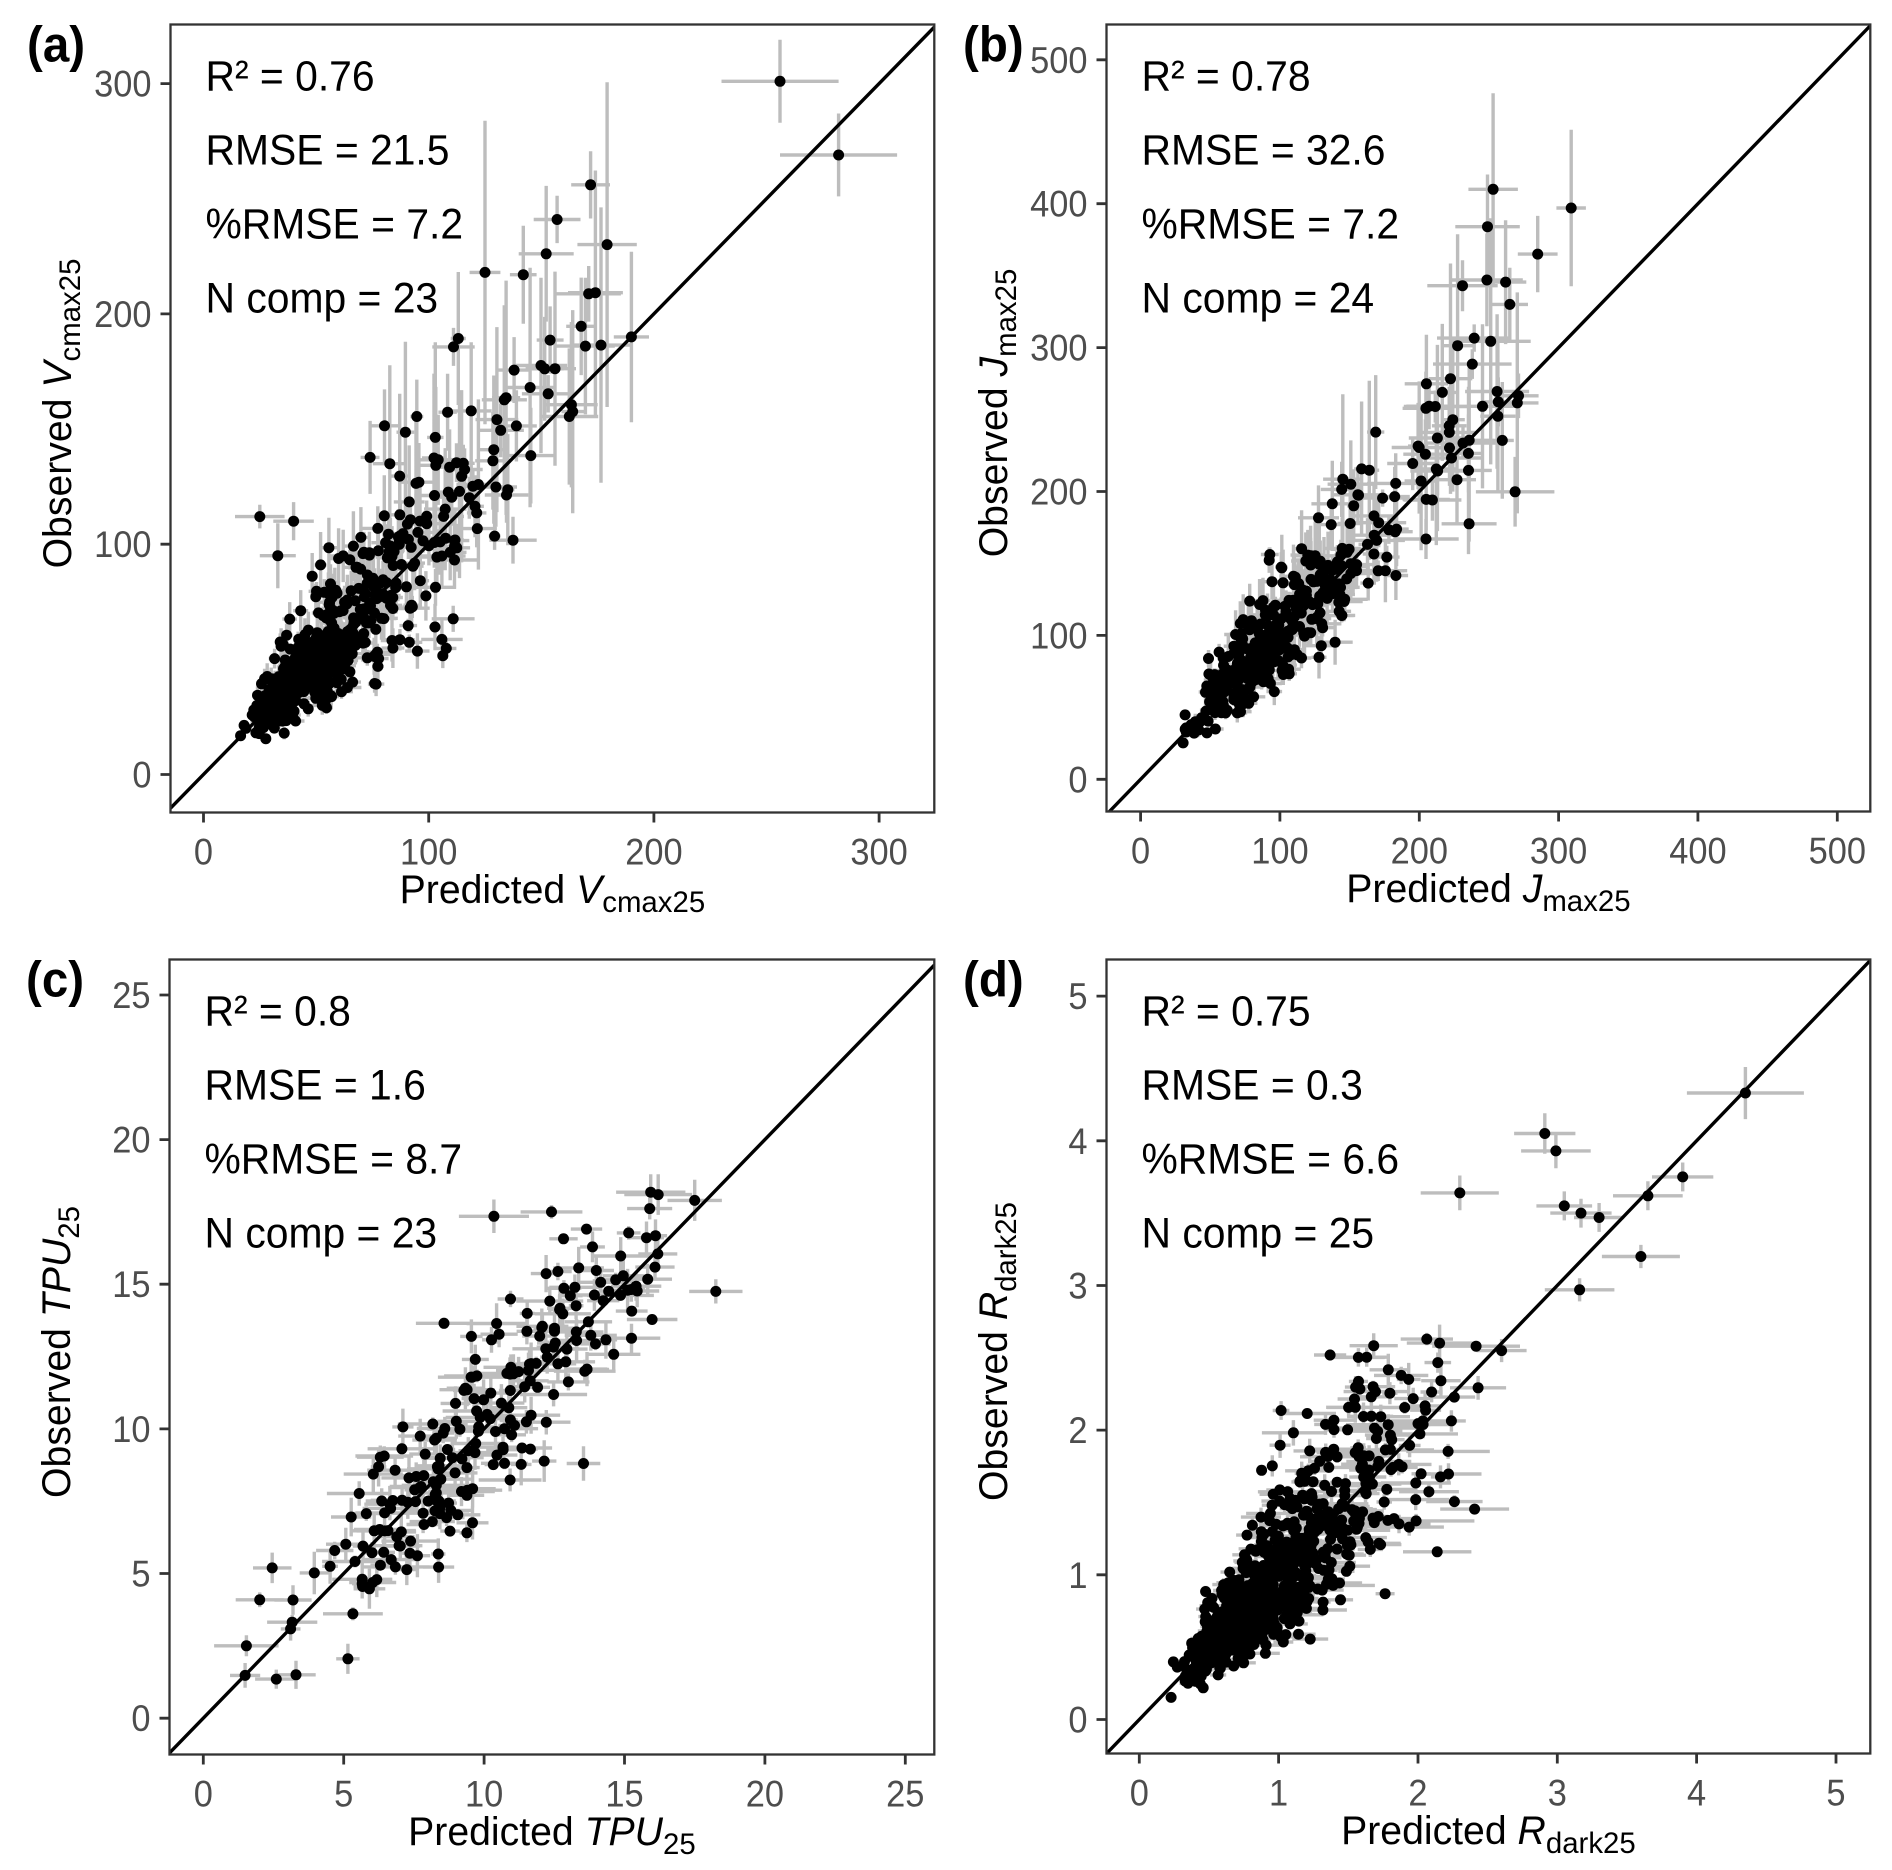 The height and width of the screenshot is (1870, 1892). Describe the element at coordinates (1264, 150) in the screenshot. I see `svg-text: RMSE = 32.6` at that location.